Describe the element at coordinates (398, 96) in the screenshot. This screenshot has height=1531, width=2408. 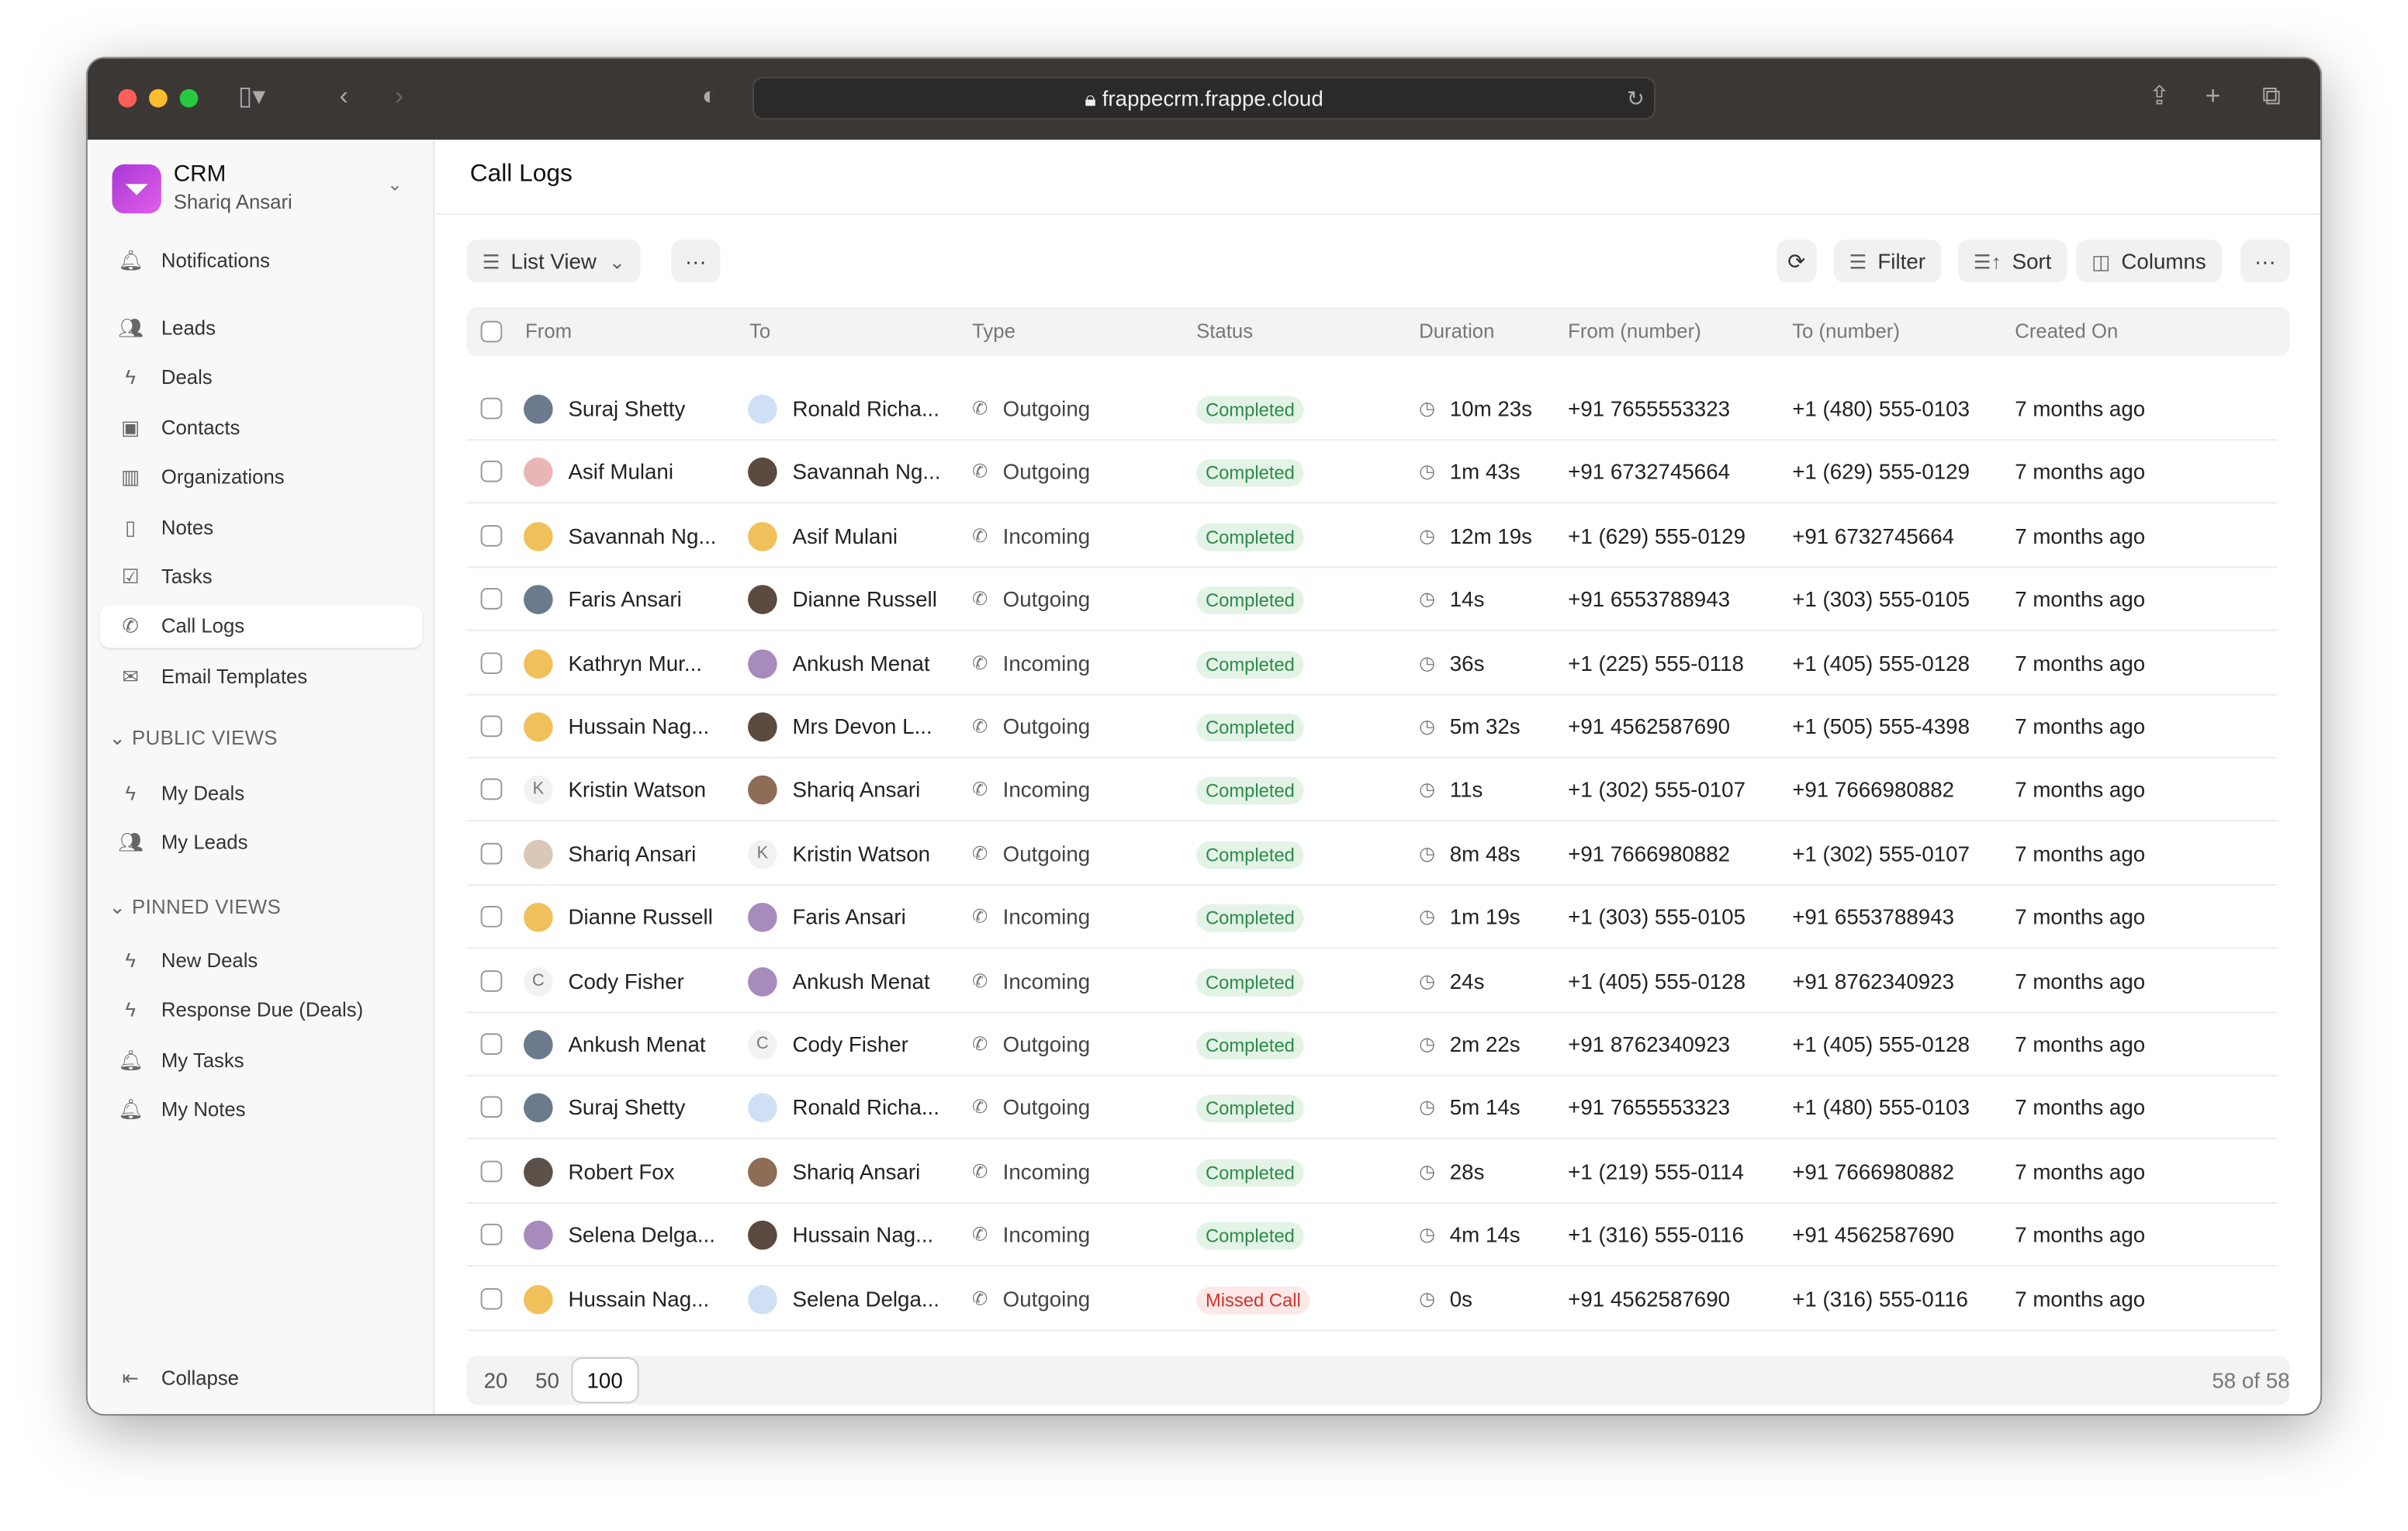
I see `forward-icon: ›` at that location.